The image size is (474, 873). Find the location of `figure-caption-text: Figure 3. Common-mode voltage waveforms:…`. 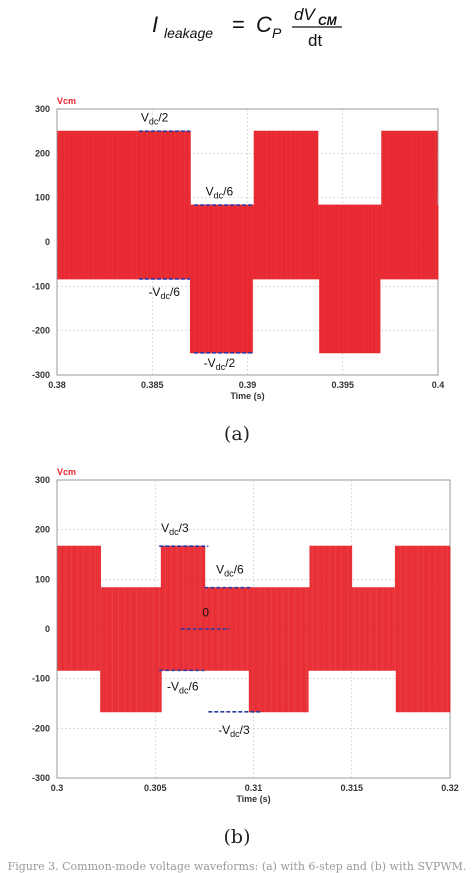

figure-caption-text: Figure 3. Common-mode voltage waveforms:… is located at coordinates (237, 866).